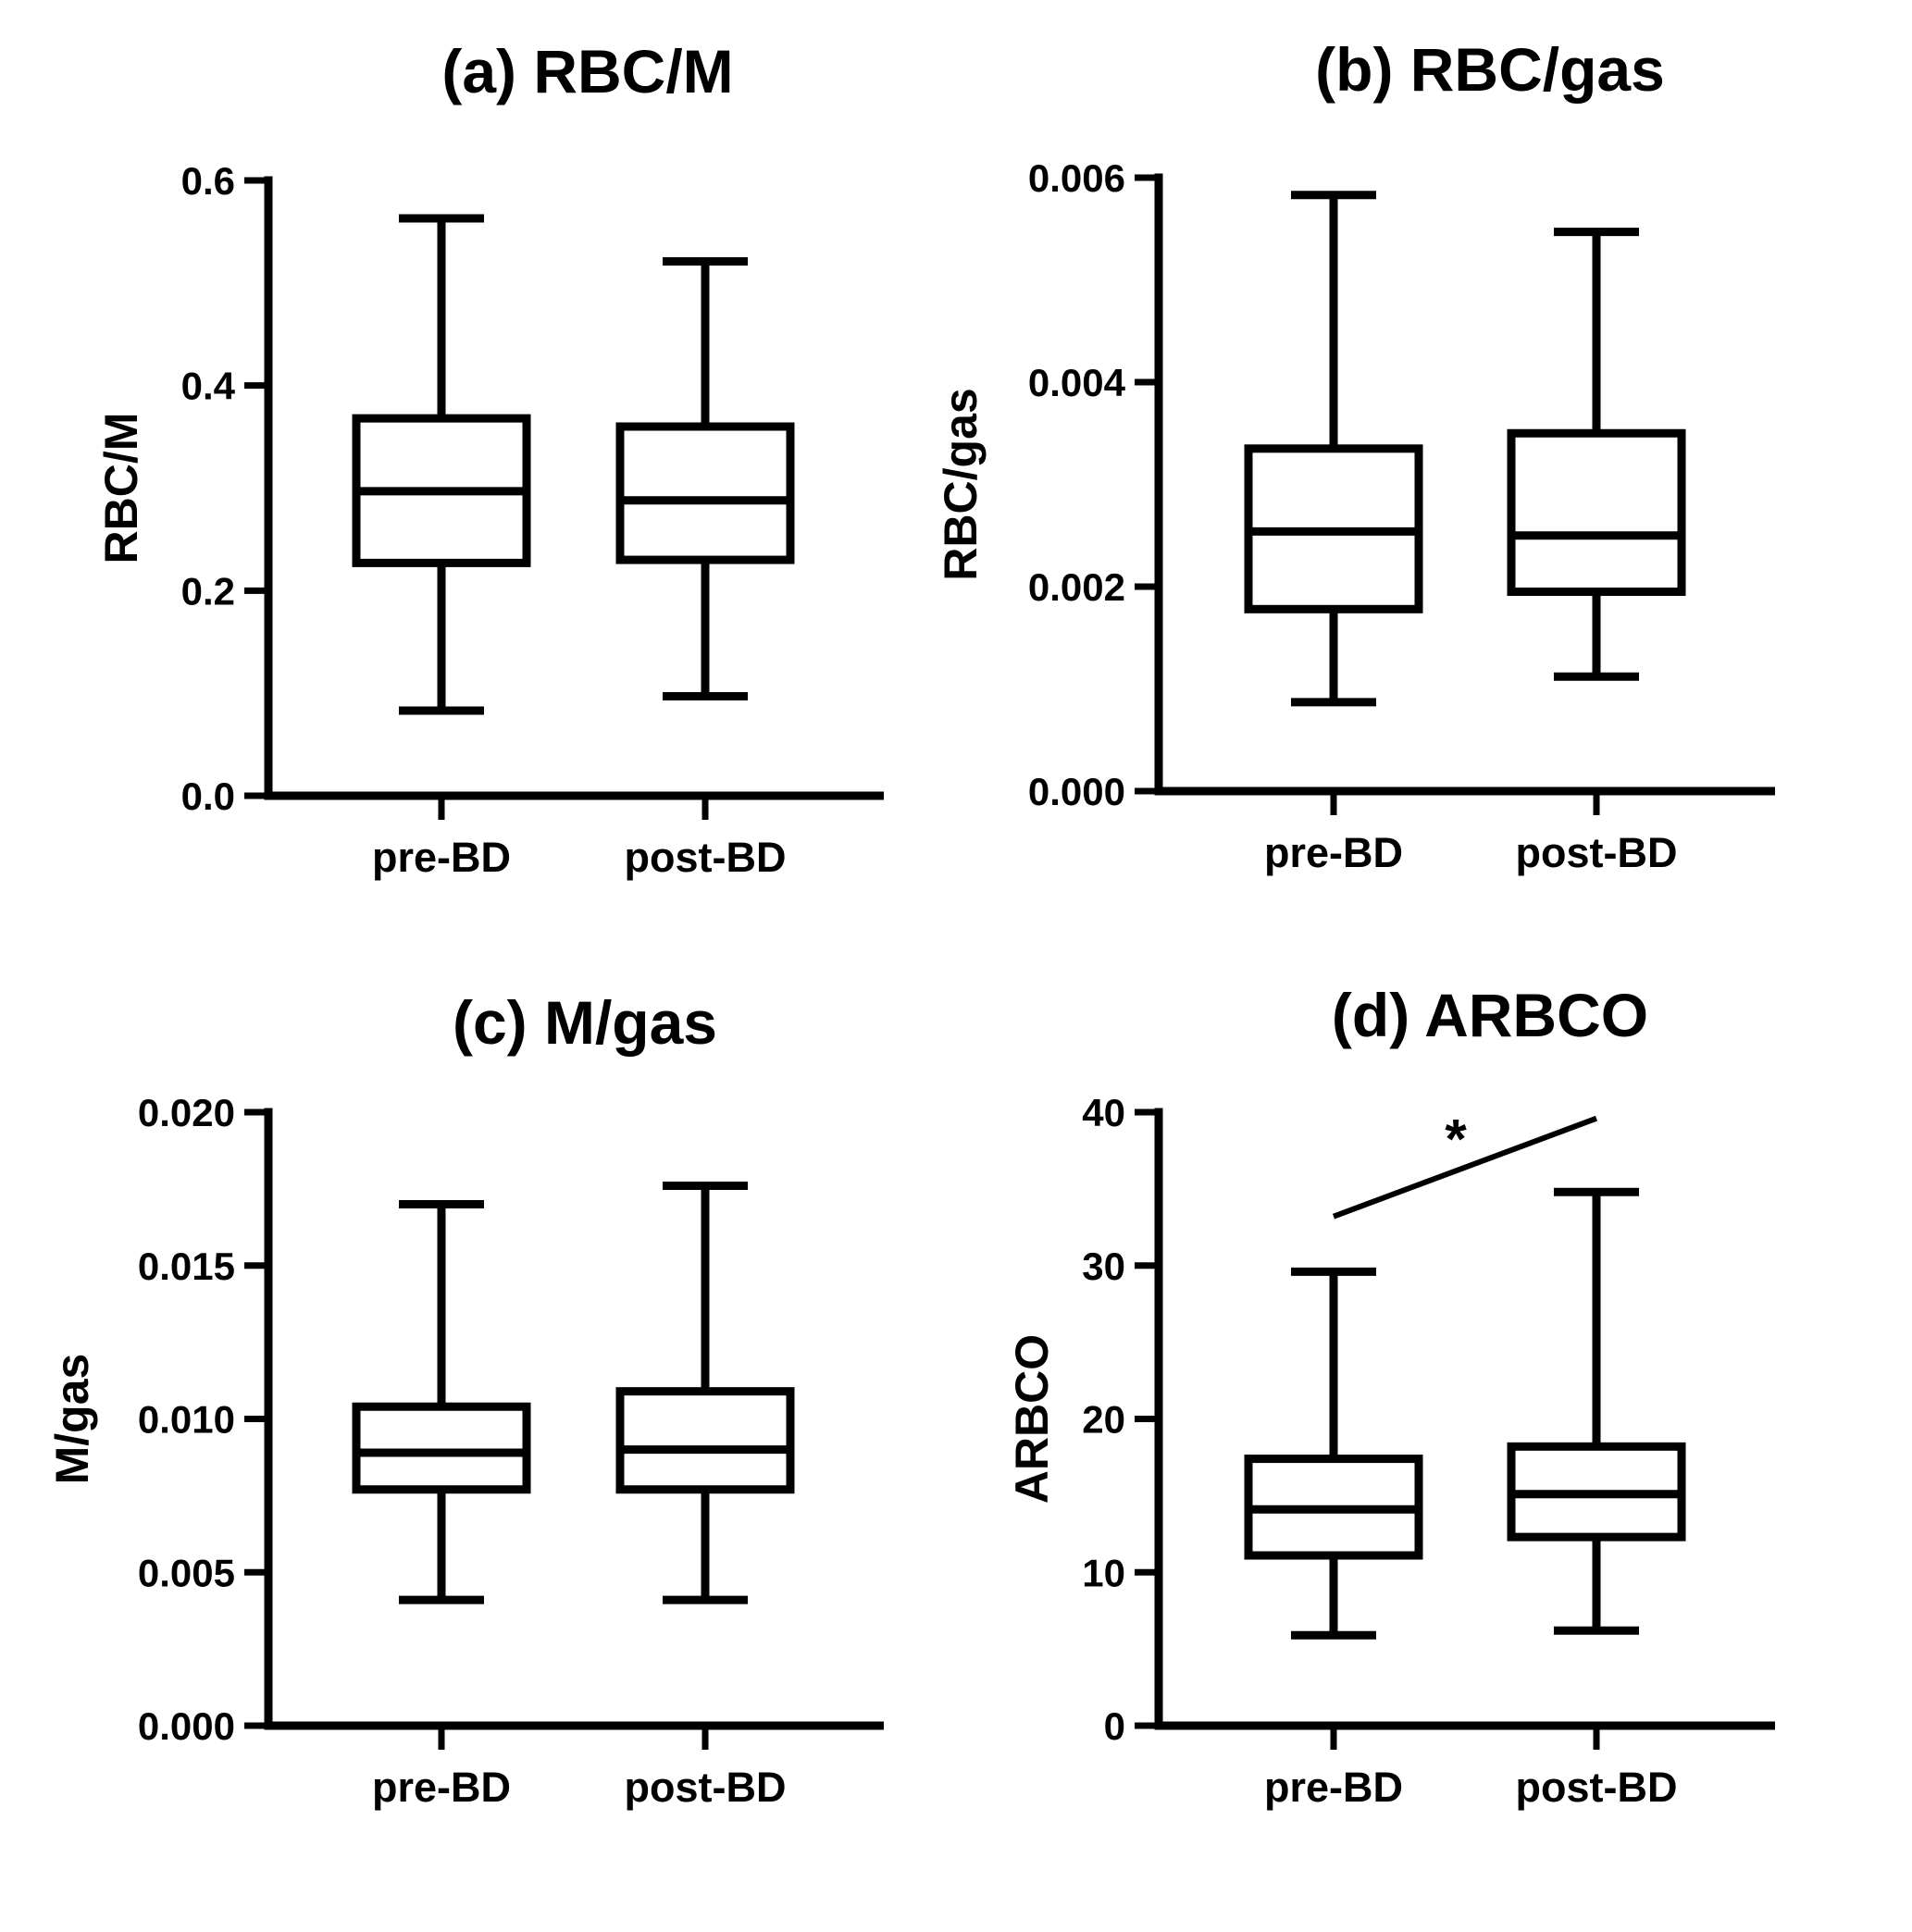 This screenshot has height=1932, width=1912. Describe the element at coordinates (1114, 1726) in the screenshot. I see `y-tick-label: 0` at that location.